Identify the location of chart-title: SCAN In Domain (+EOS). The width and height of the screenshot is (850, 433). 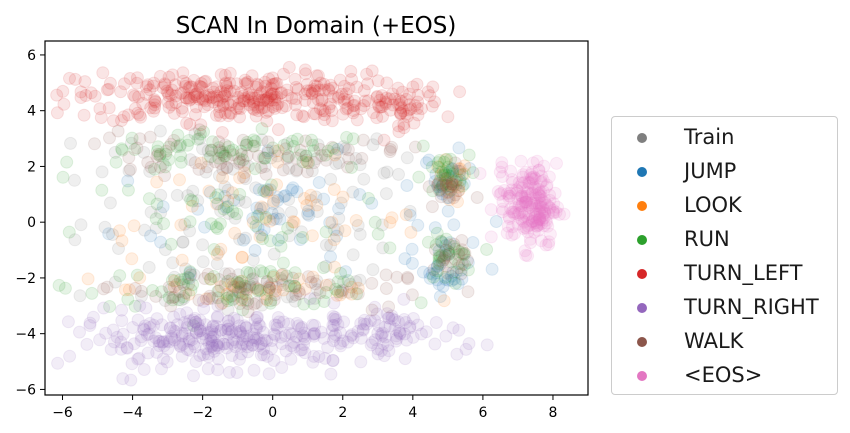
(316, 26).